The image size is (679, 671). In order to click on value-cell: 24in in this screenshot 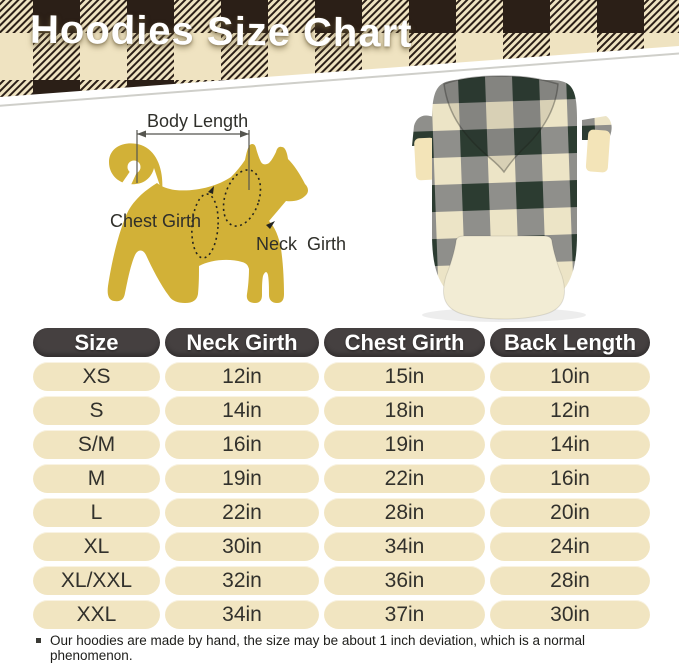, I will do `click(570, 546)`.